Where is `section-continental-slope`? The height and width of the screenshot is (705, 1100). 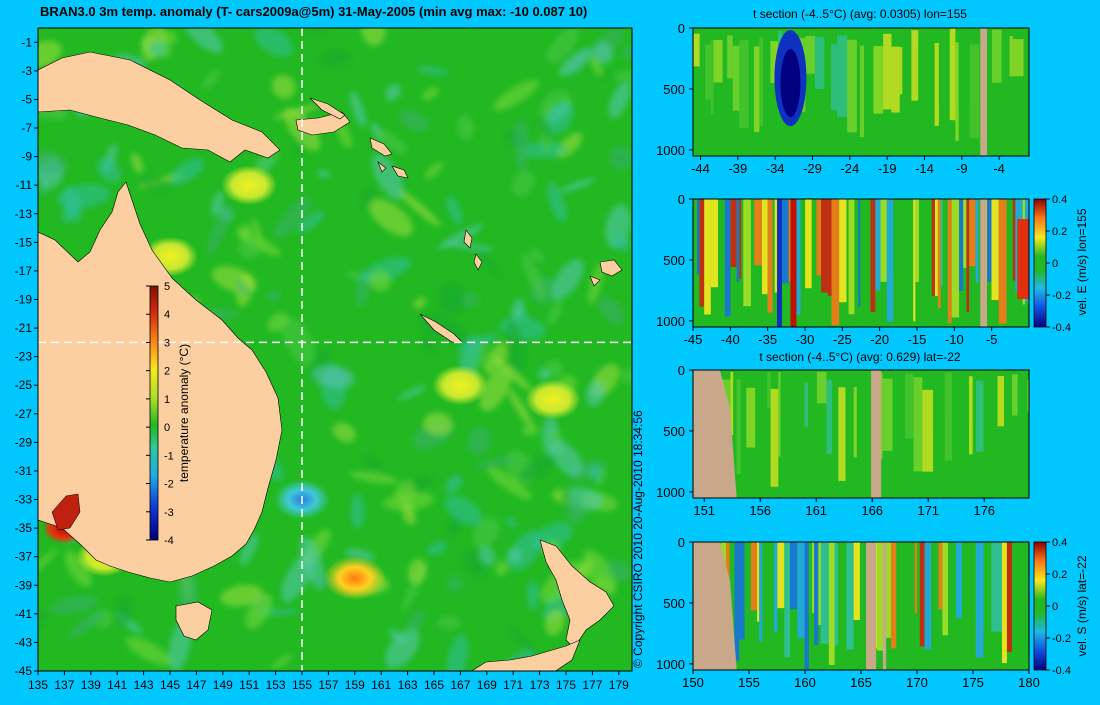
section-continental-slope is located at coordinates (715, 606).